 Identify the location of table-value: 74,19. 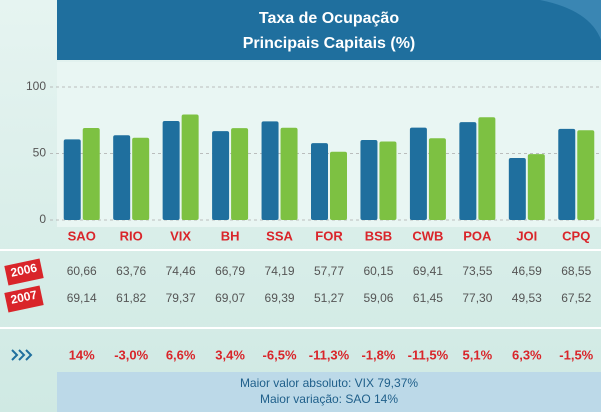
(280, 271).